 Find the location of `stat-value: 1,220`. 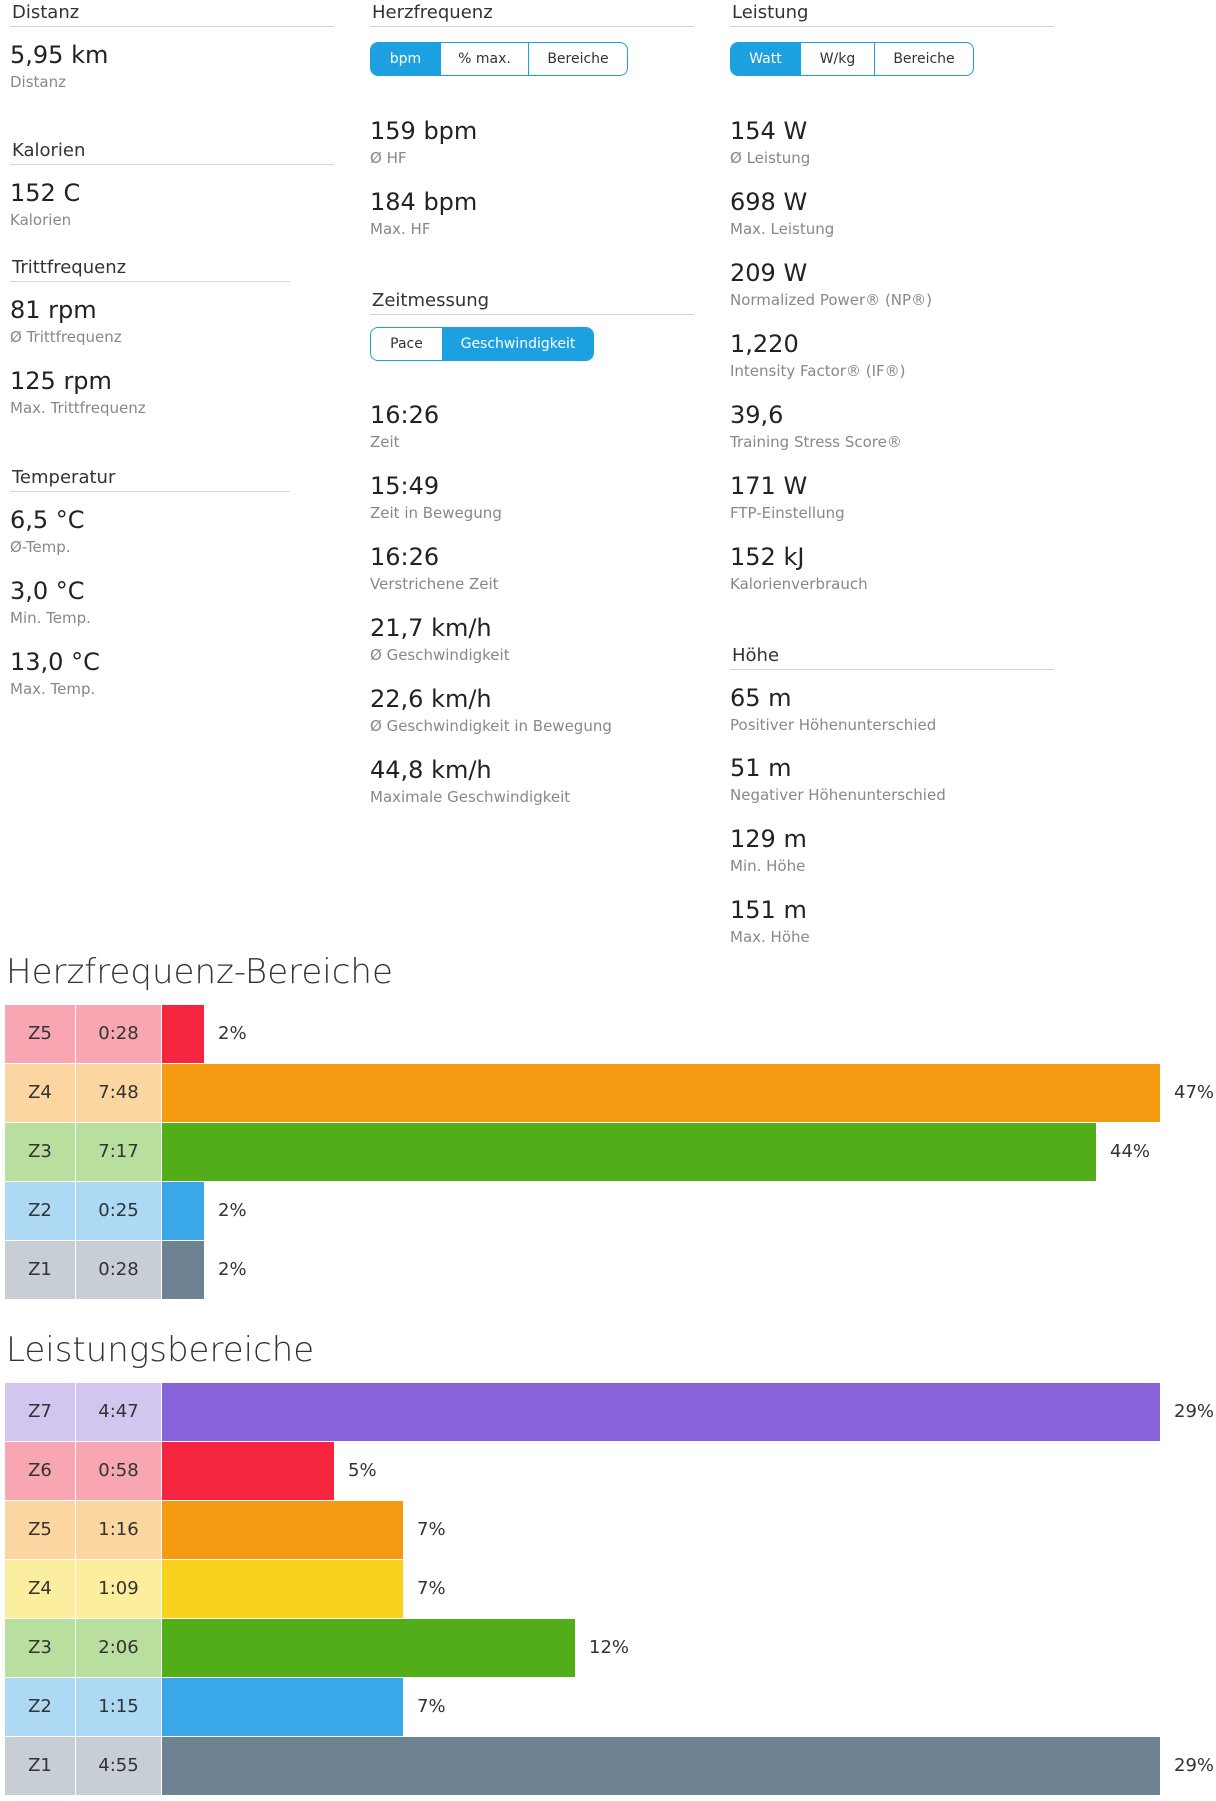

stat-value: 1,220 is located at coordinates (764, 344).